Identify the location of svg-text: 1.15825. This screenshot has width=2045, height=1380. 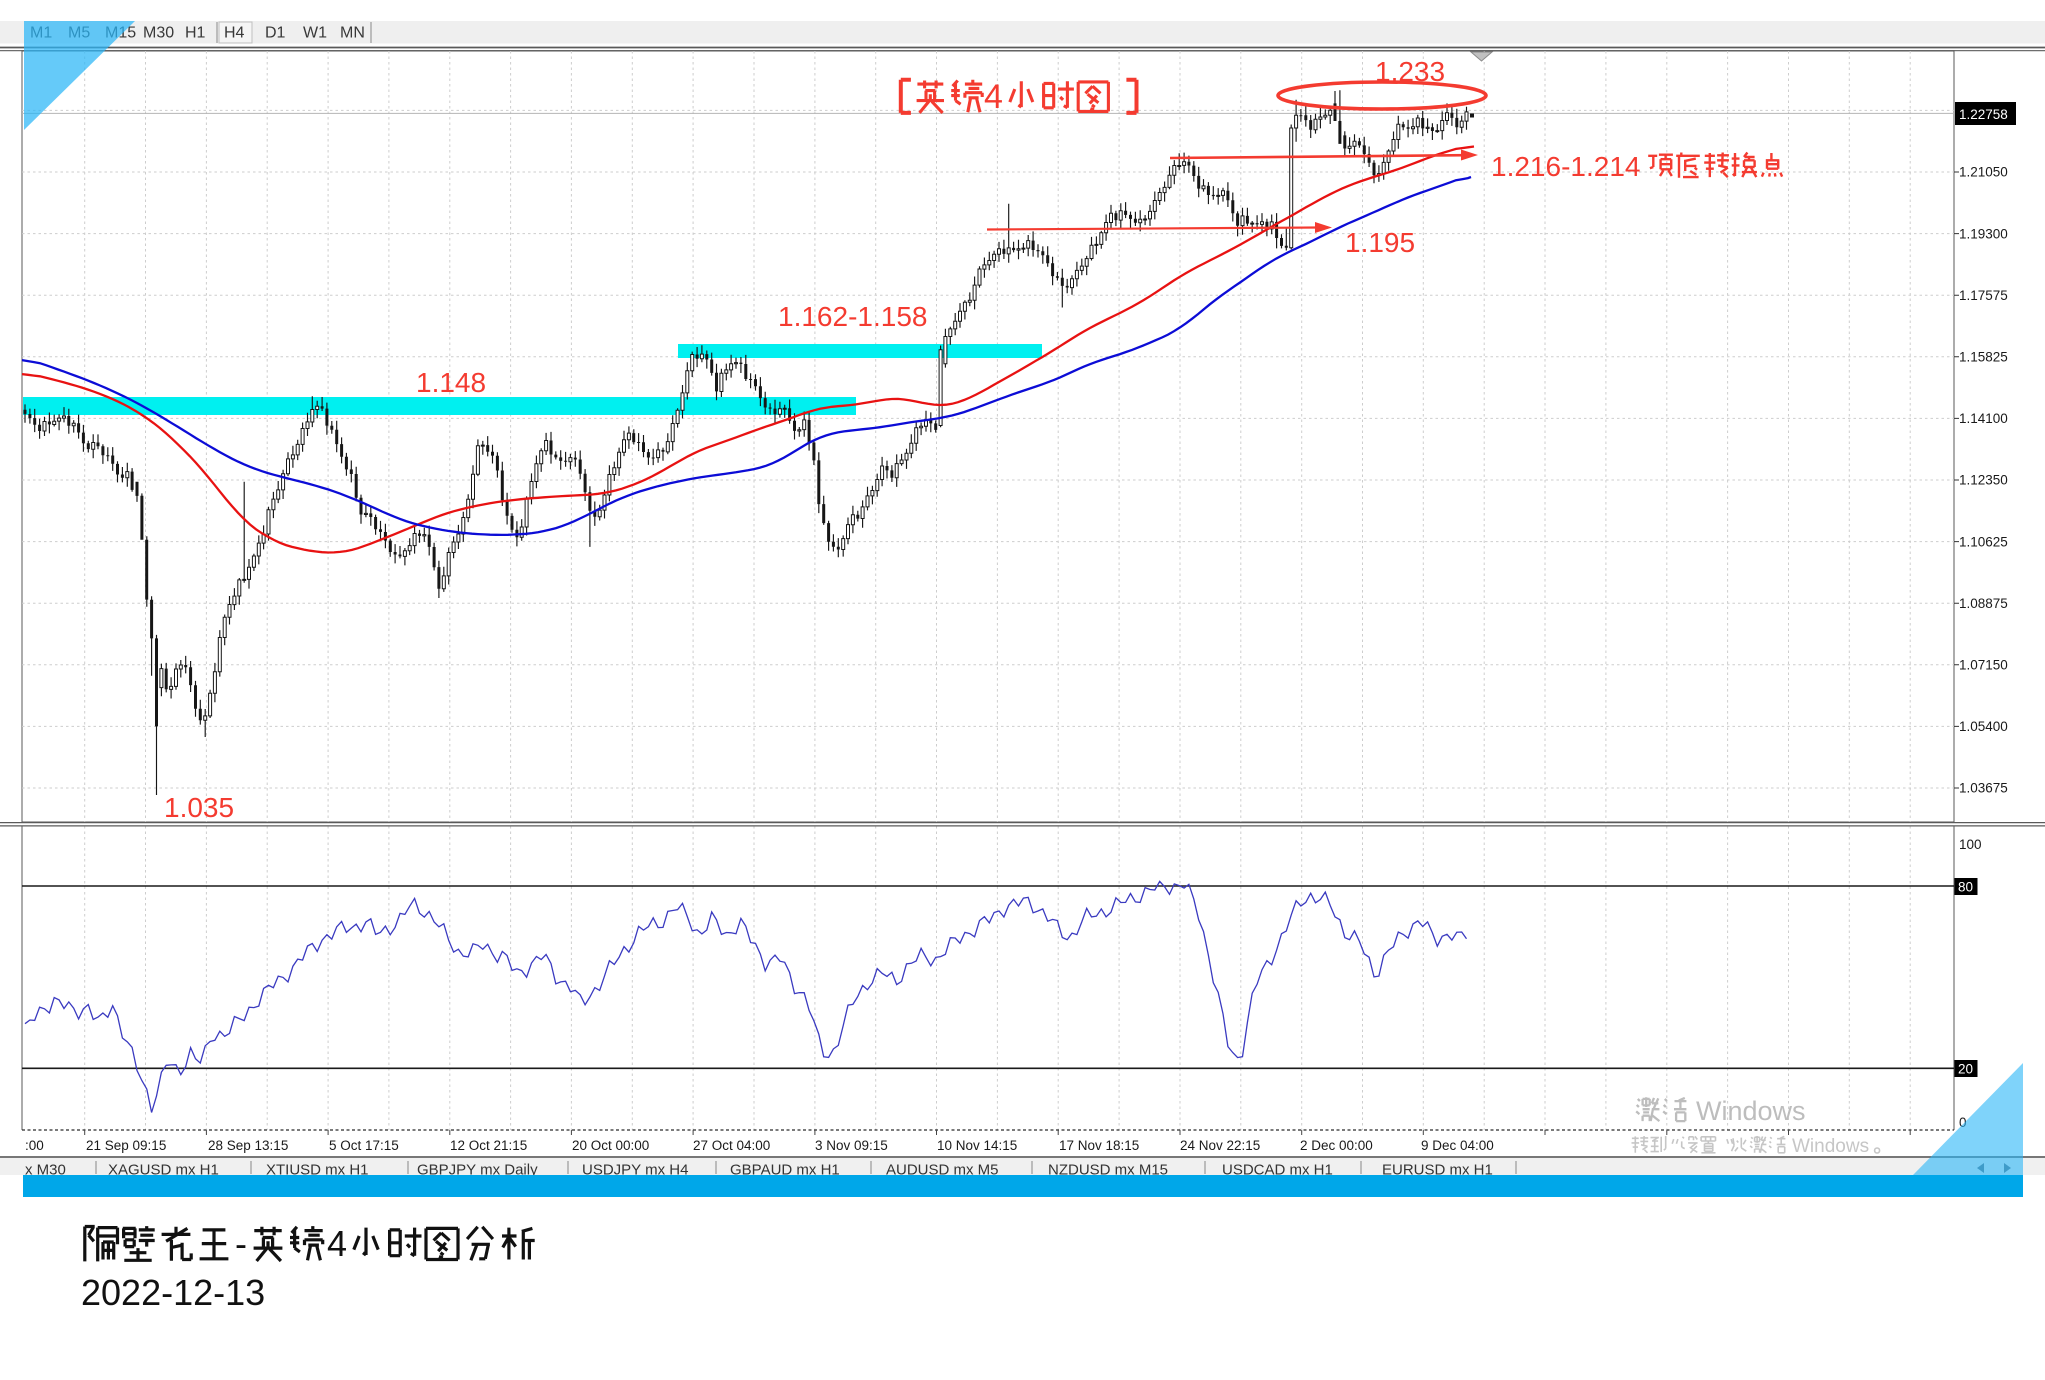
(1983, 357).